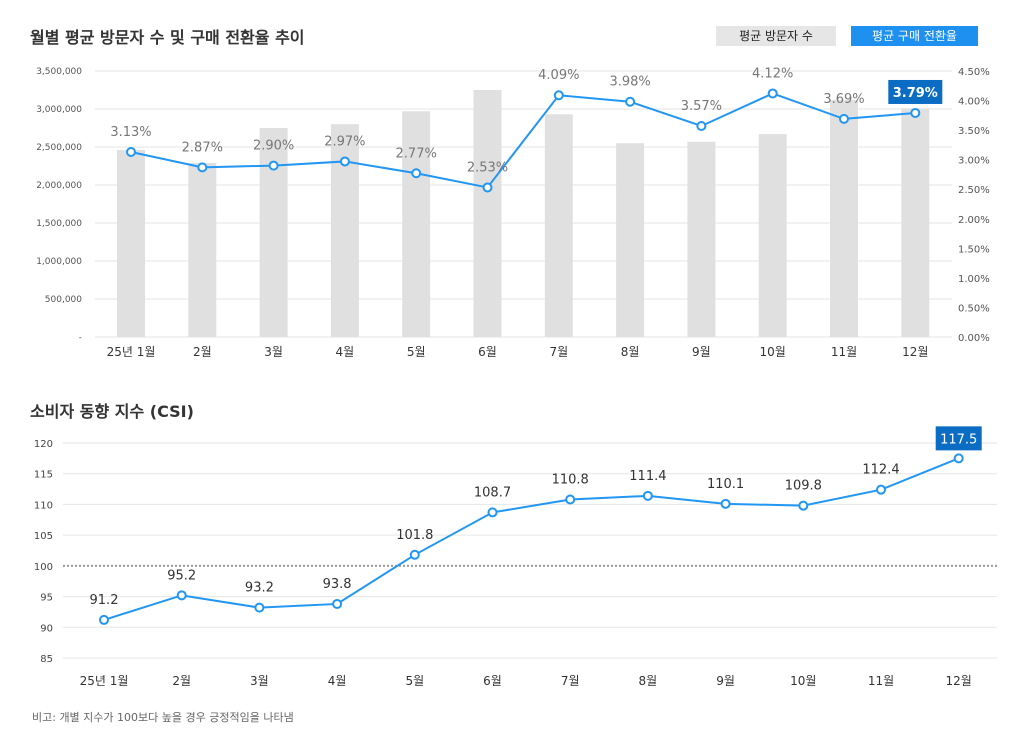  I want to click on right-axis-tick: 0.50%, so click(974, 308).